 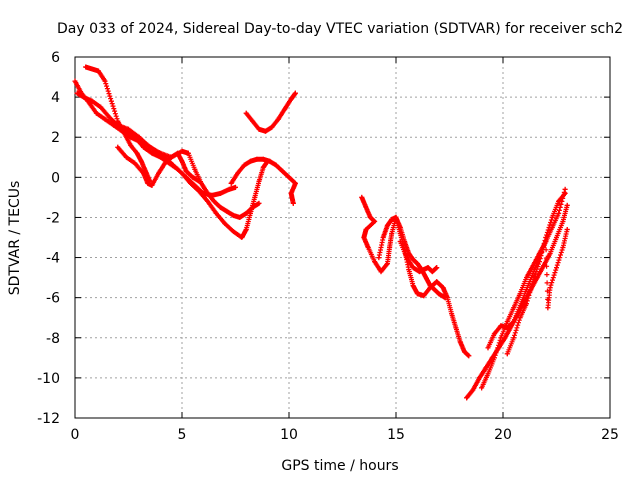 I want to click on y-tick-label: 4, so click(x=55, y=98).